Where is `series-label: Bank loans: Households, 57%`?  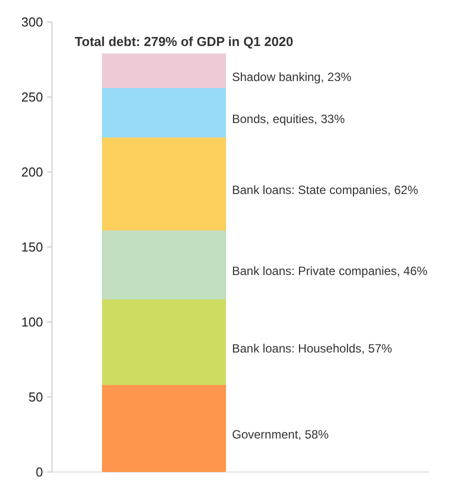
series-label: Bank loans: Households, 57% is located at coordinates (312, 348).